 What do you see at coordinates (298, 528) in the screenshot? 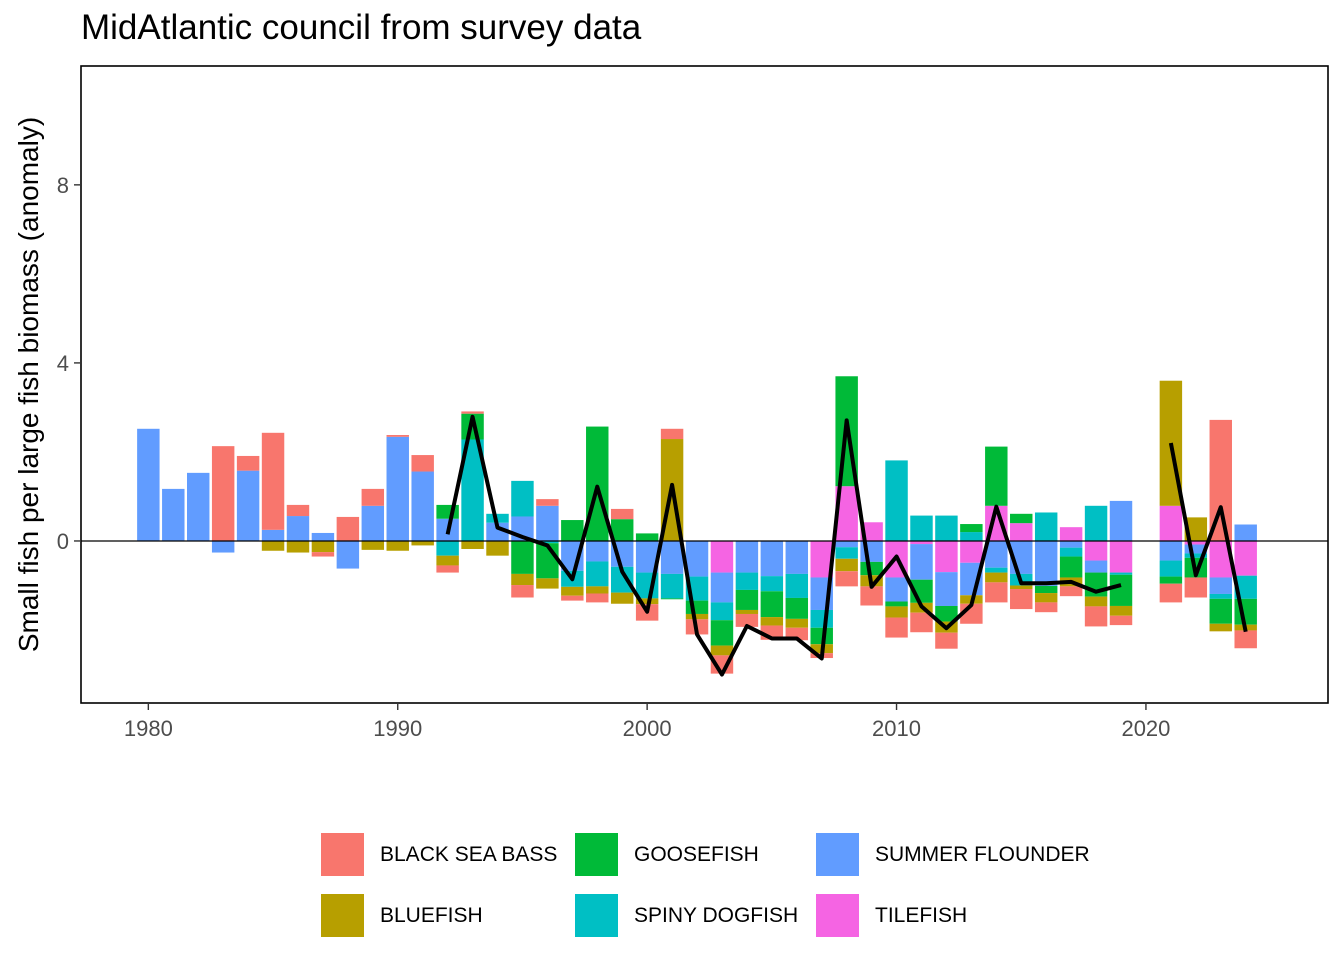
I see `bar-segment-summer-flounder-1986` at bounding box center [298, 528].